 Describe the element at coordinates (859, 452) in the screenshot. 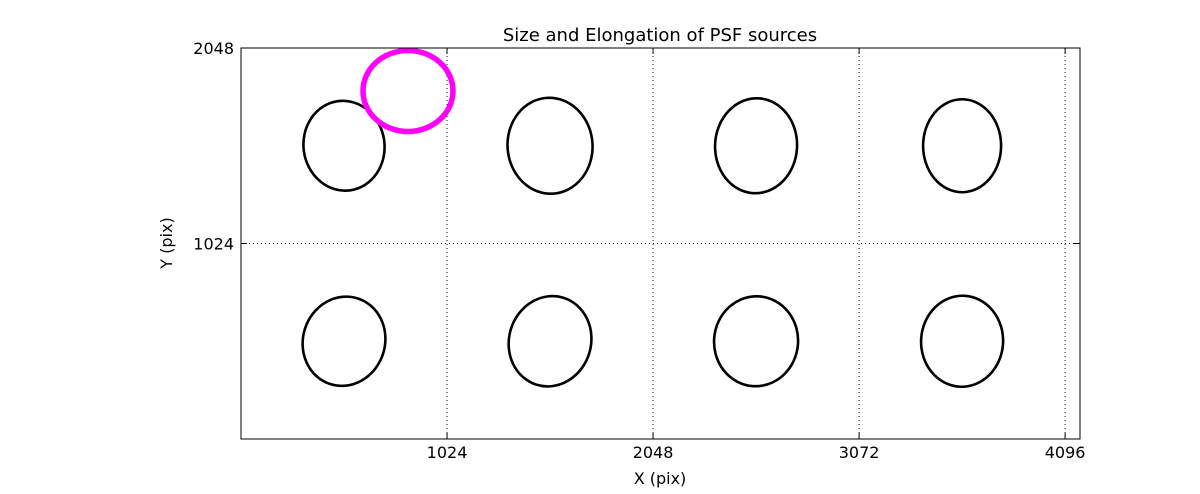

I see `x-tick-label: 3072` at that location.